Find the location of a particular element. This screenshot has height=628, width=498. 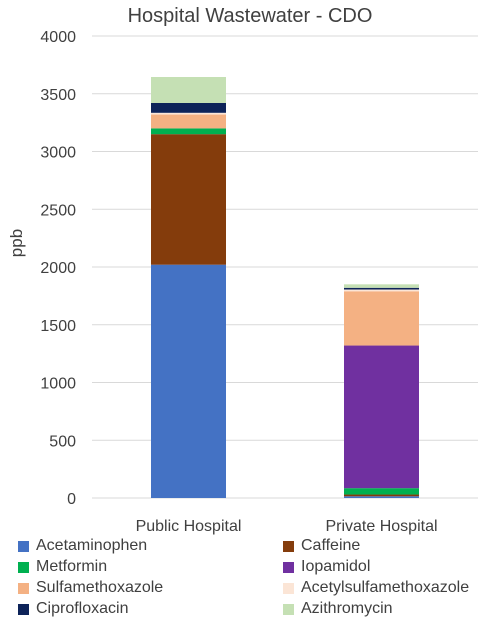

bar-segment-acetylsulfamethoxazole-private is located at coordinates (381, 290).